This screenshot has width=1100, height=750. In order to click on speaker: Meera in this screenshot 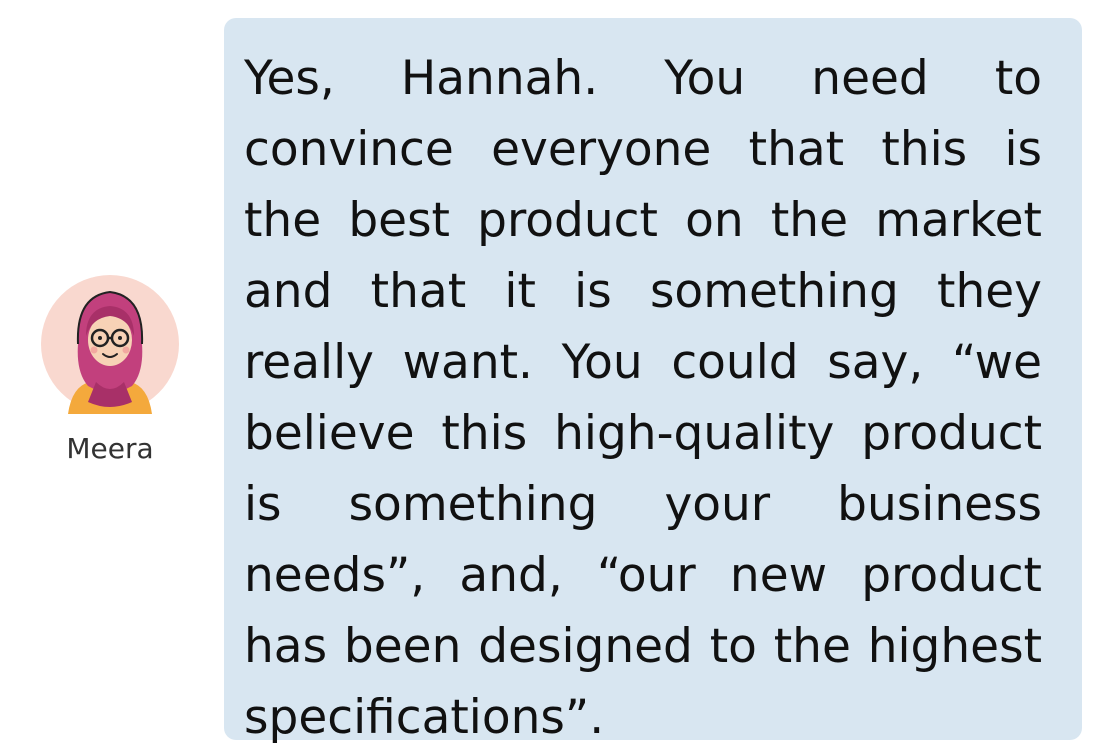, I will do `click(110, 369)`.